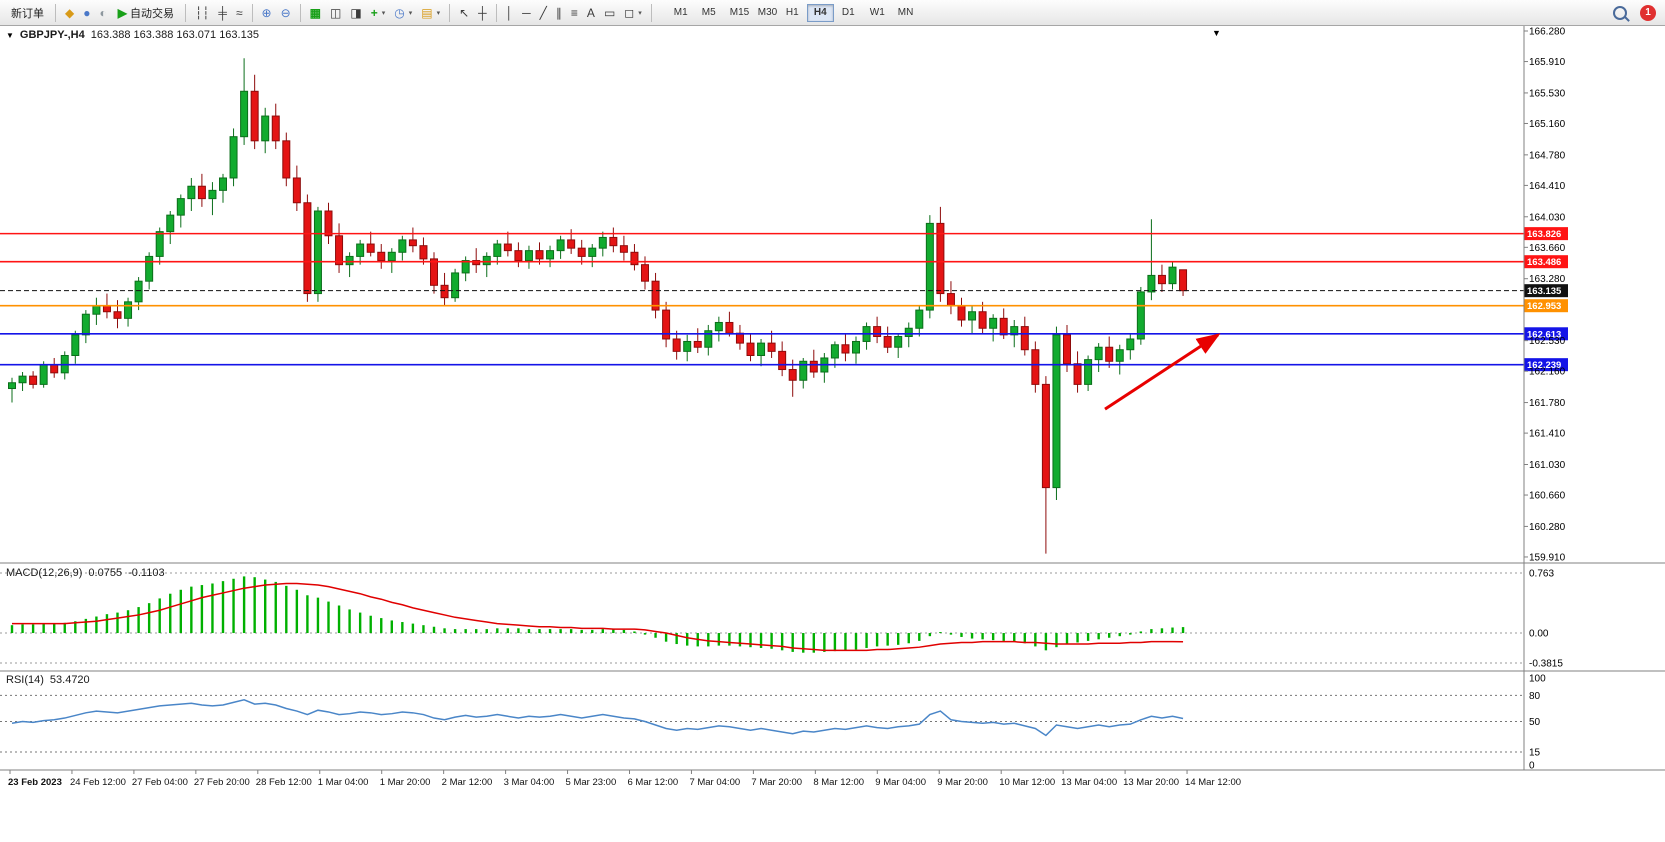  Describe the element at coordinates (1547, 155) in the screenshot. I see `price-tick-label: 164.780` at that location.